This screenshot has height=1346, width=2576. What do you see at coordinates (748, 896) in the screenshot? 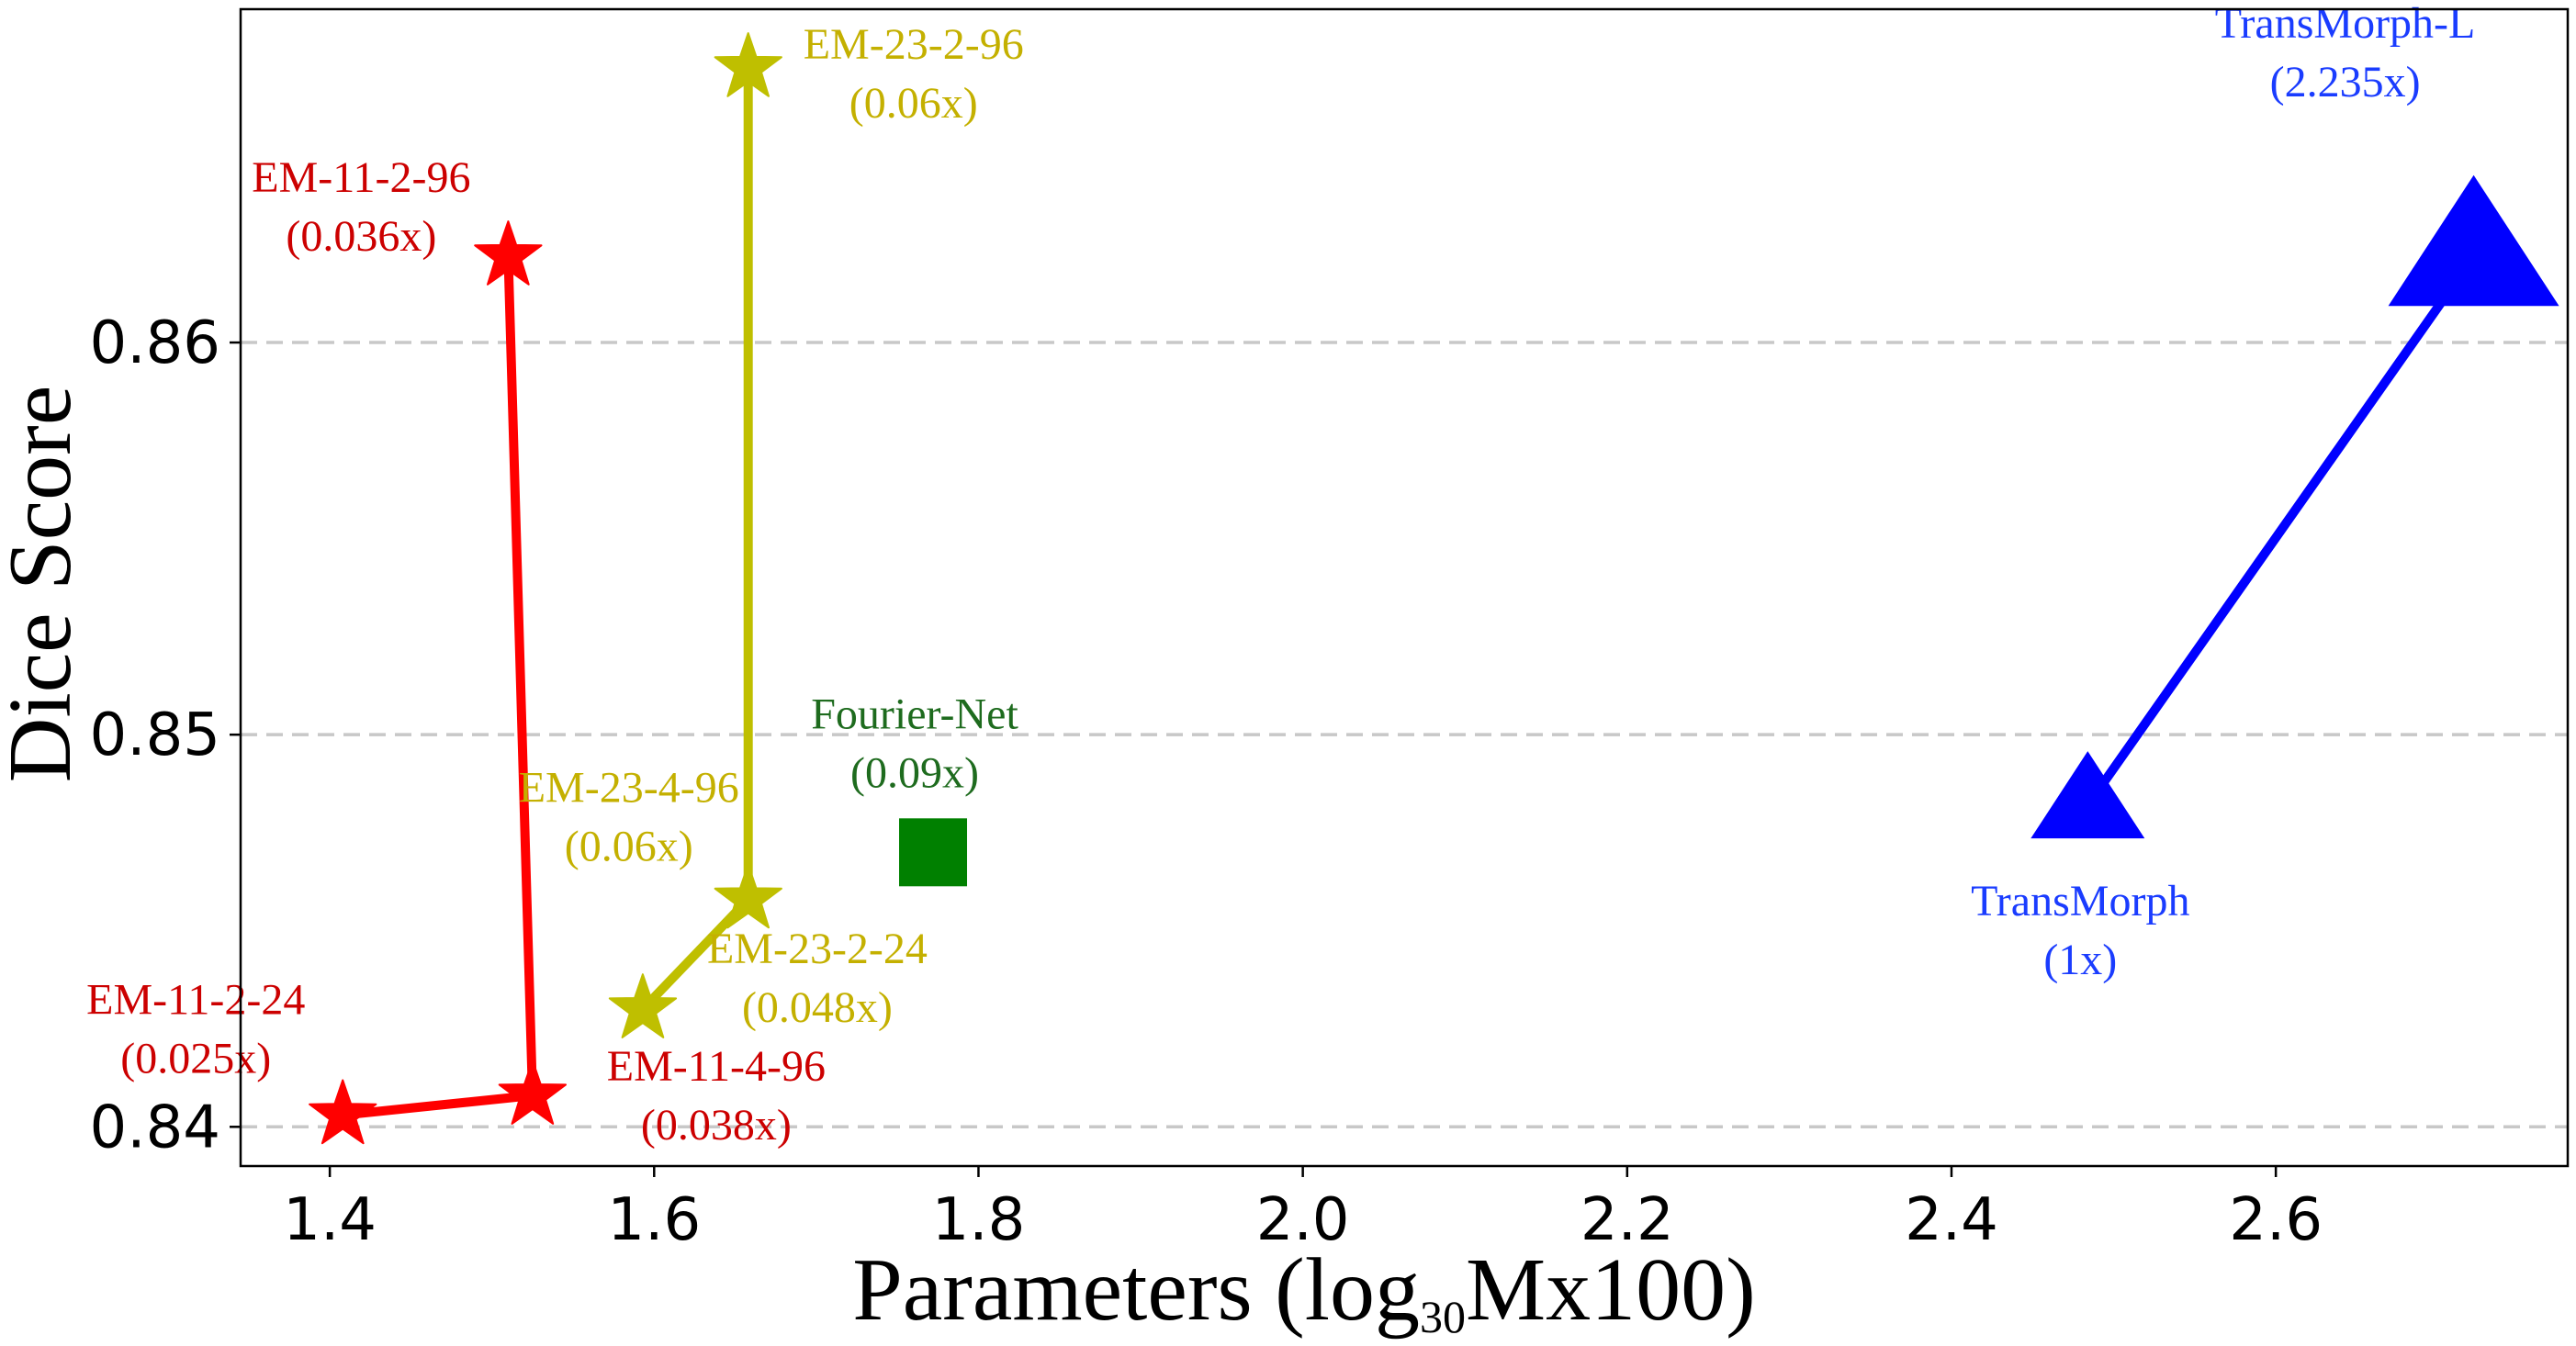
I see `point-em-23-4-96-star-marker` at bounding box center [748, 896].